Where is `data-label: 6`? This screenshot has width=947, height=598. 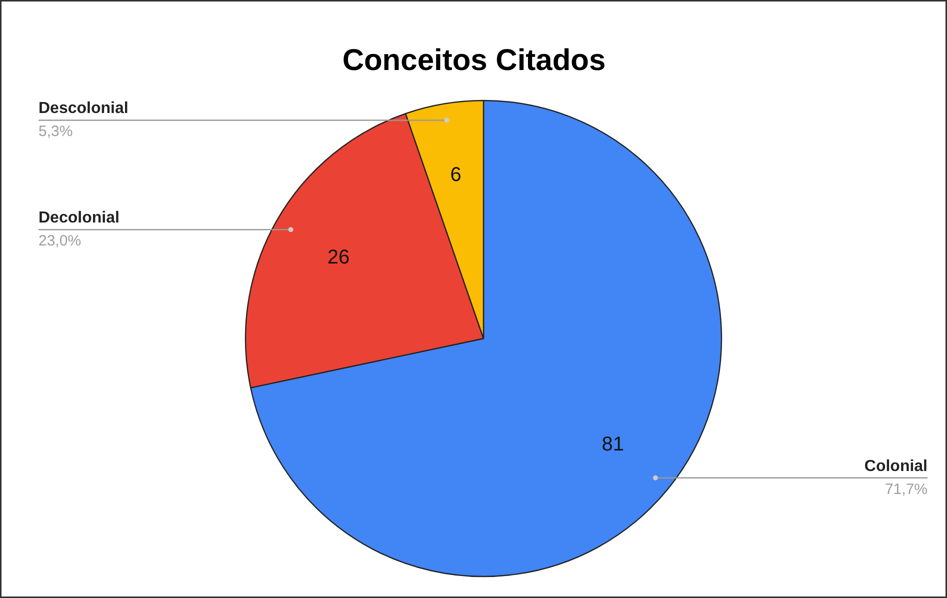
data-label: 6 is located at coordinates (456, 175).